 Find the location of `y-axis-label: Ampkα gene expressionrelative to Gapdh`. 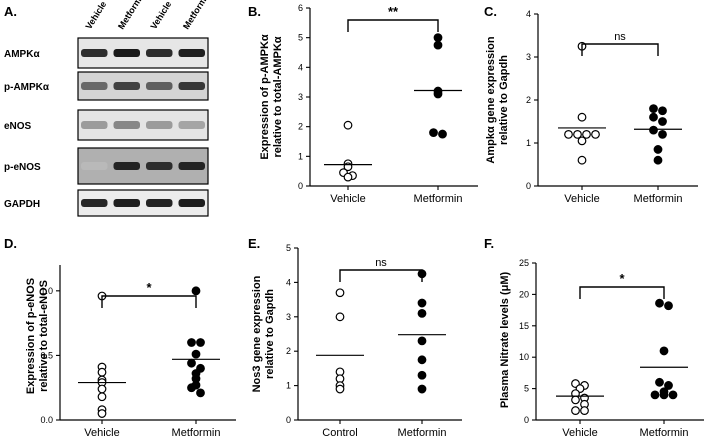

y-axis-label: Ampkα gene expressionrelative to Gapdh is located at coordinates (497, 99).